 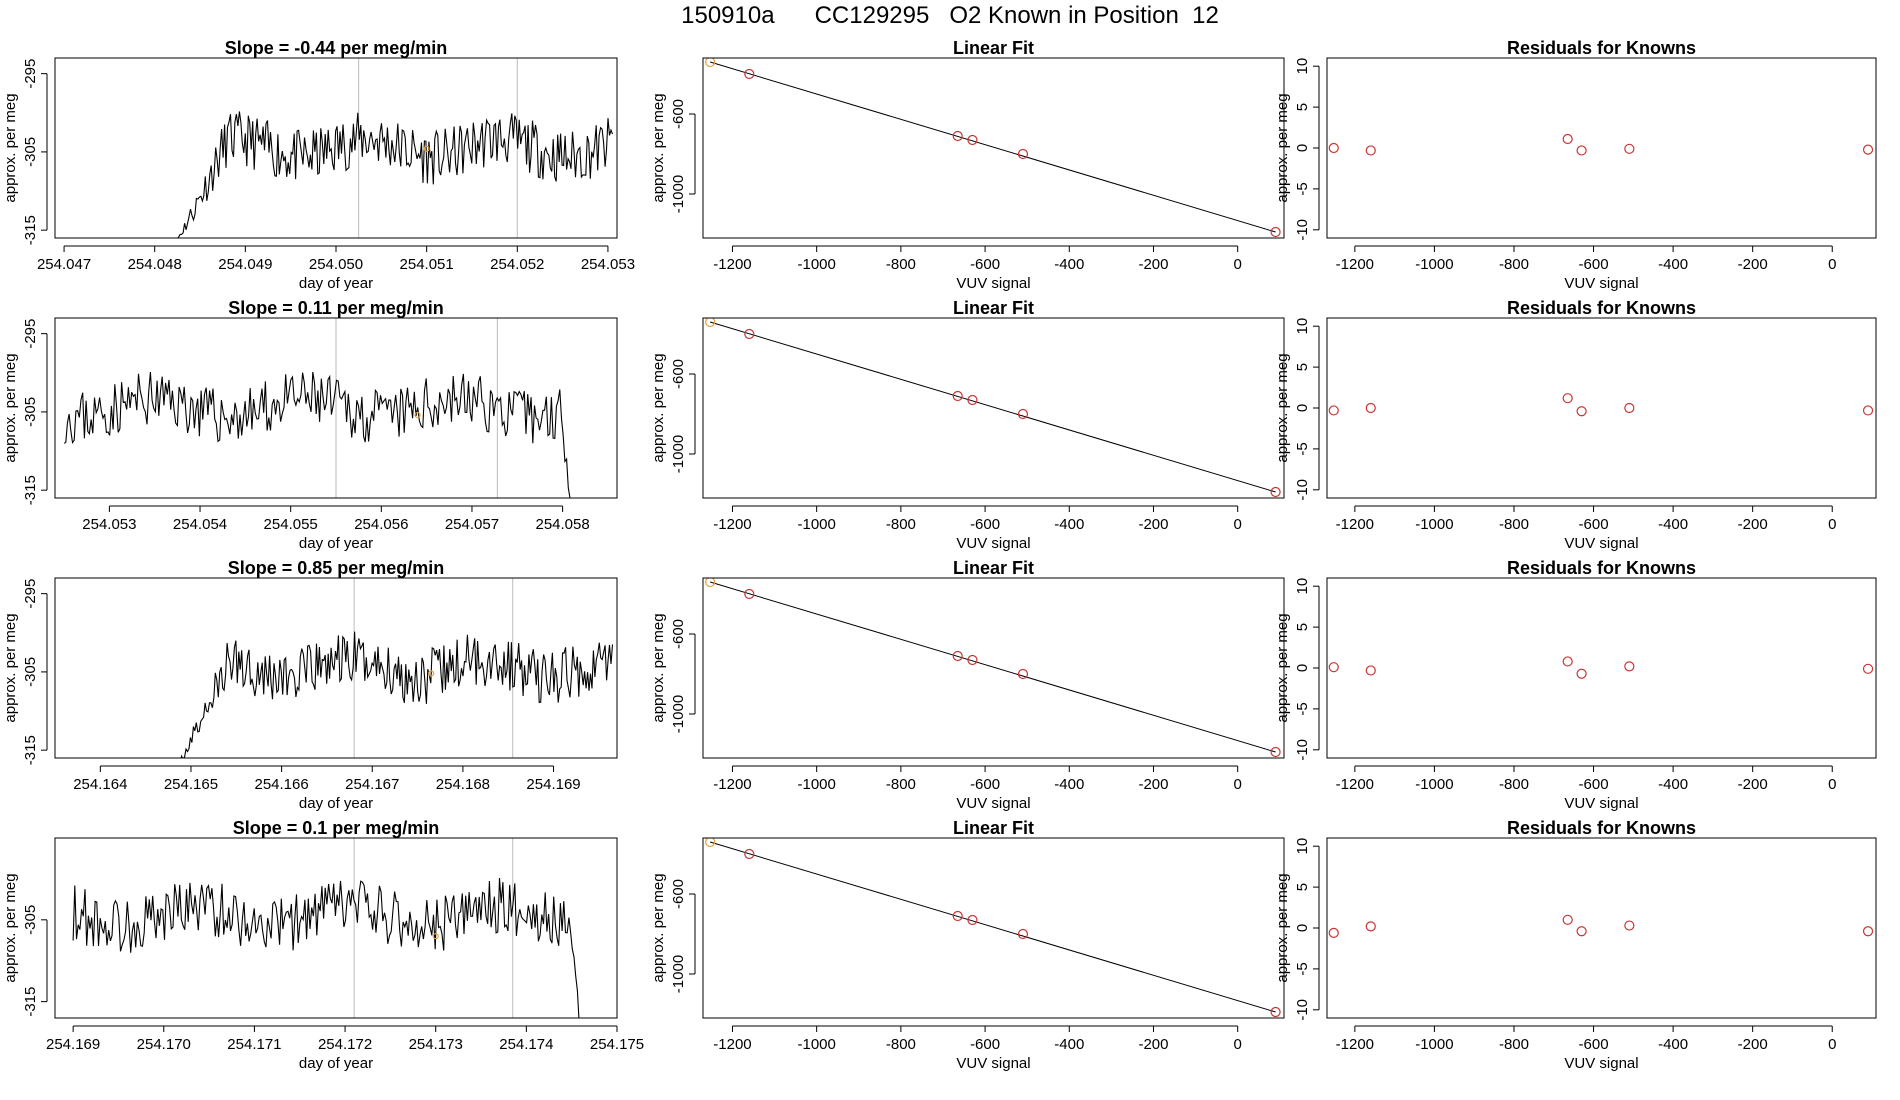 What do you see at coordinates (155, 264) in the screenshot?
I see `x-tick-label: 254.048` at bounding box center [155, 264].